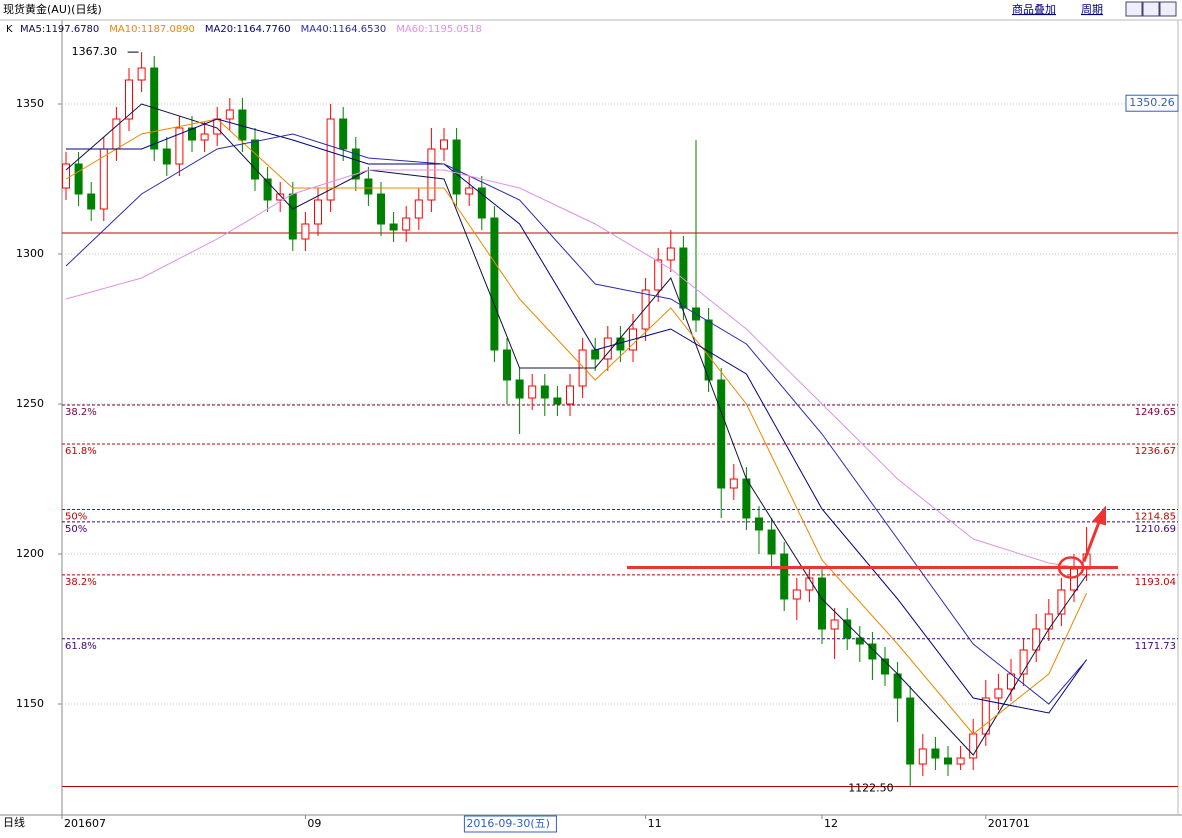 The image size is (1182, 838). Describe the element at coordinates (1155, 412) in the screenshot. I see `level-right-label: 1249.65` at that location.